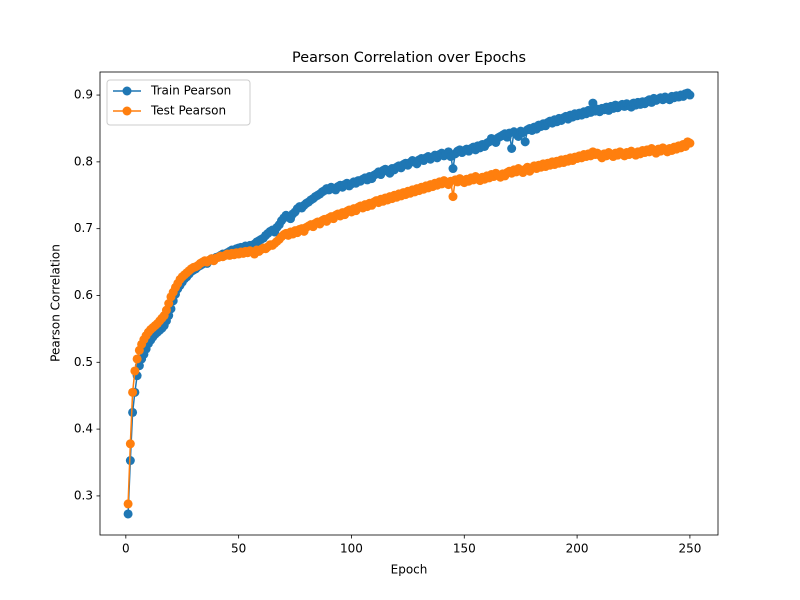  What do you see at coordinates (56, 303) in the screenshot?
I see `y-axis-label: Pearson Correlation` at bounding box center [56, 303].